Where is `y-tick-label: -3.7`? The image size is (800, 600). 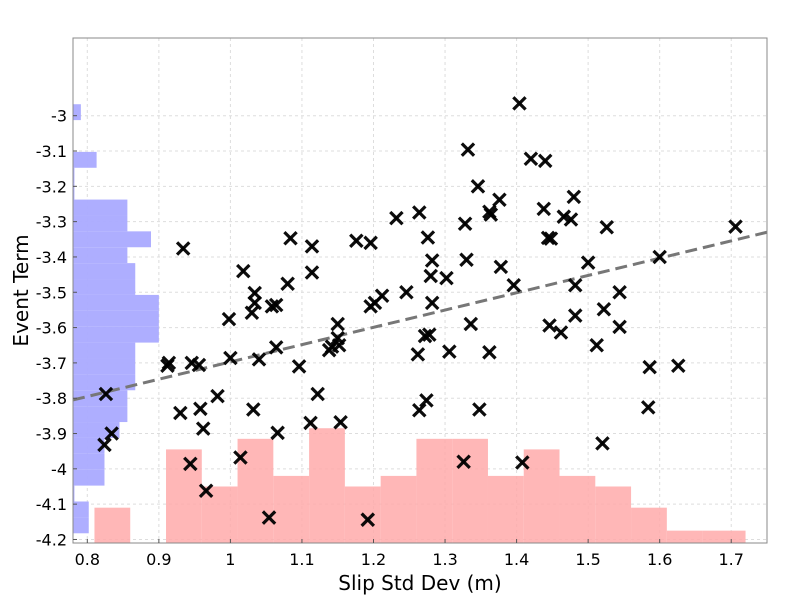 y-tick-label: -3.7 is located at coordinates (51, 363).